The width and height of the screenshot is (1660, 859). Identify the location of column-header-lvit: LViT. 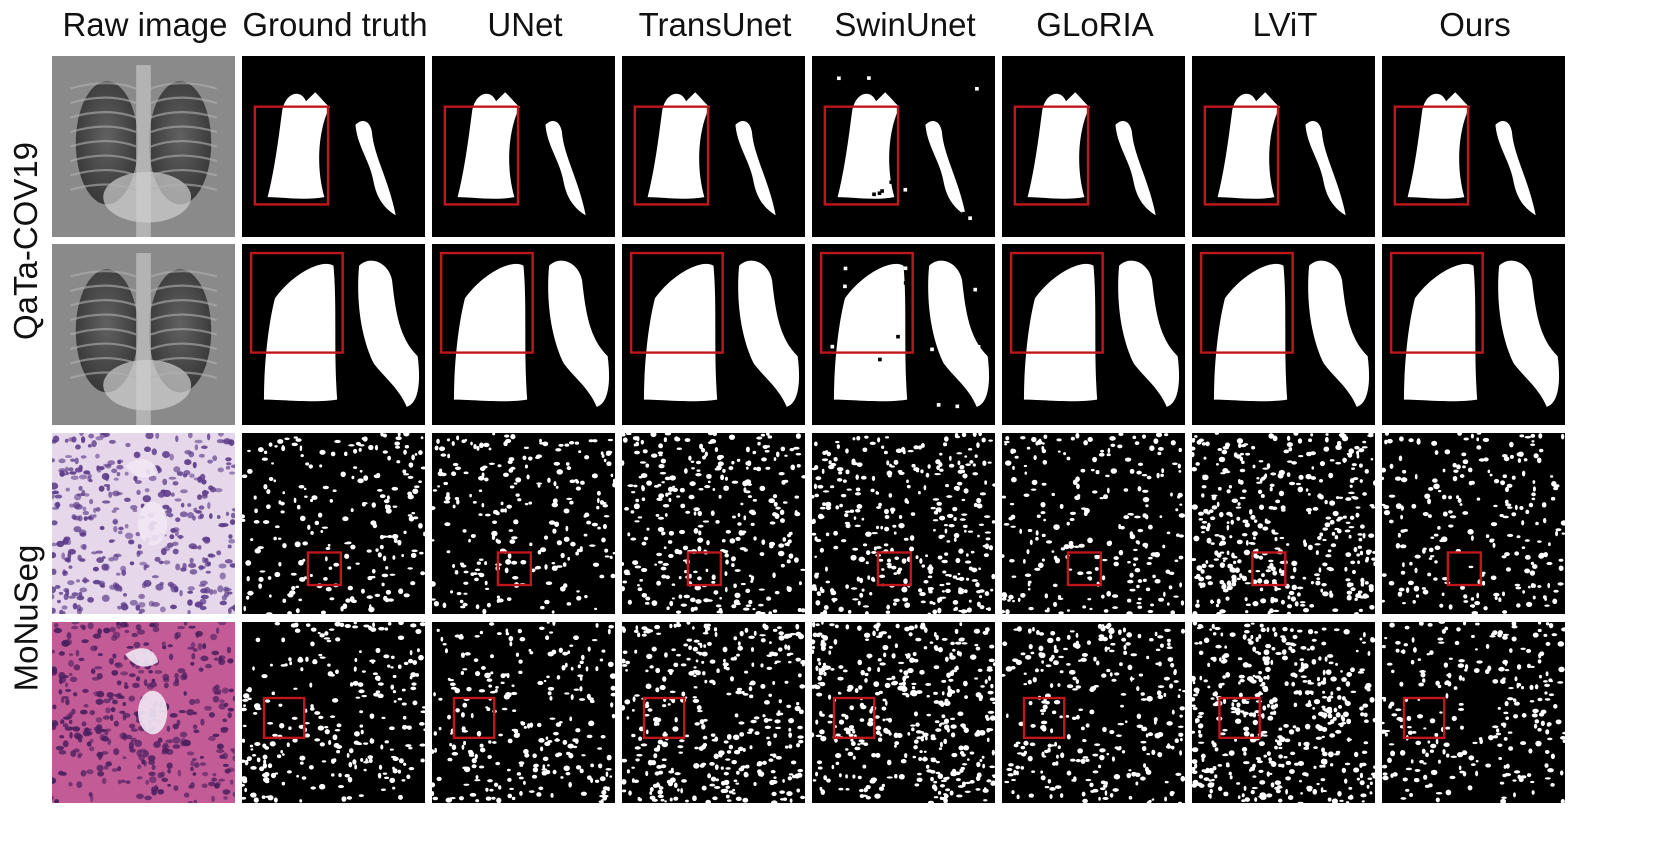
(1285, 24).